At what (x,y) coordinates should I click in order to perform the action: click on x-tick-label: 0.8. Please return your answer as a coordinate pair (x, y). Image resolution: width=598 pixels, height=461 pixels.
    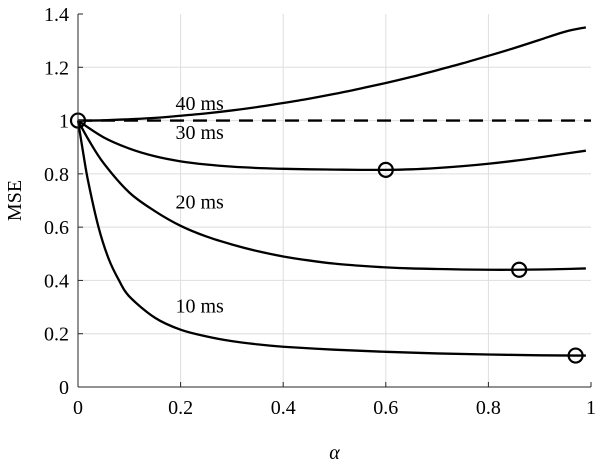
    Looking at the image, I should click on (488, 408).